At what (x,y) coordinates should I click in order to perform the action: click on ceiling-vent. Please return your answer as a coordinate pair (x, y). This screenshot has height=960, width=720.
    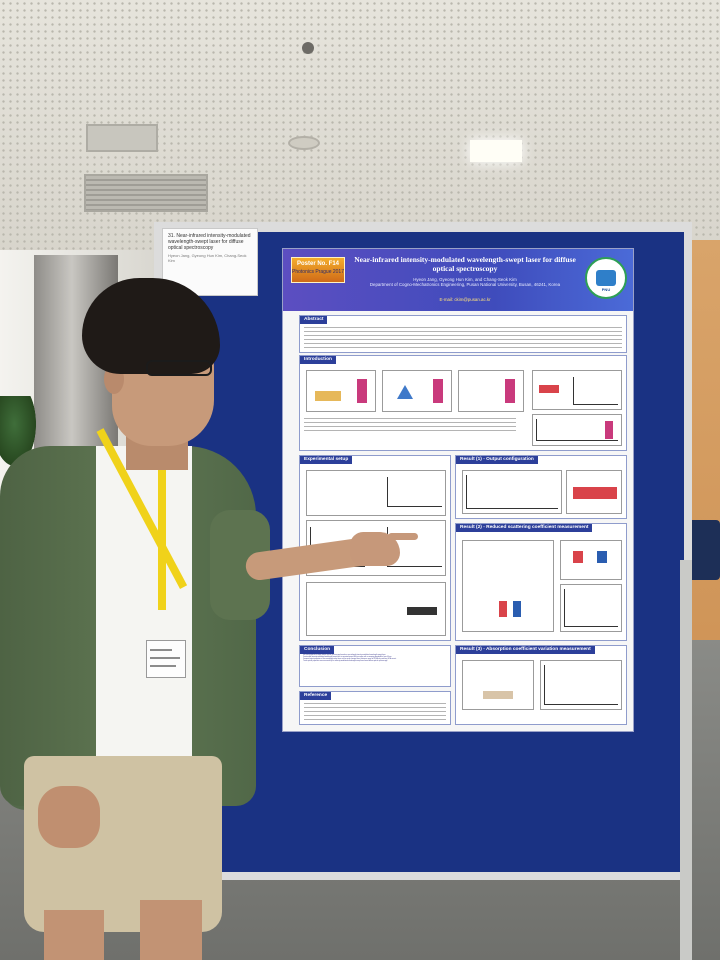
    Looking at the image, I should click on (122, 138).